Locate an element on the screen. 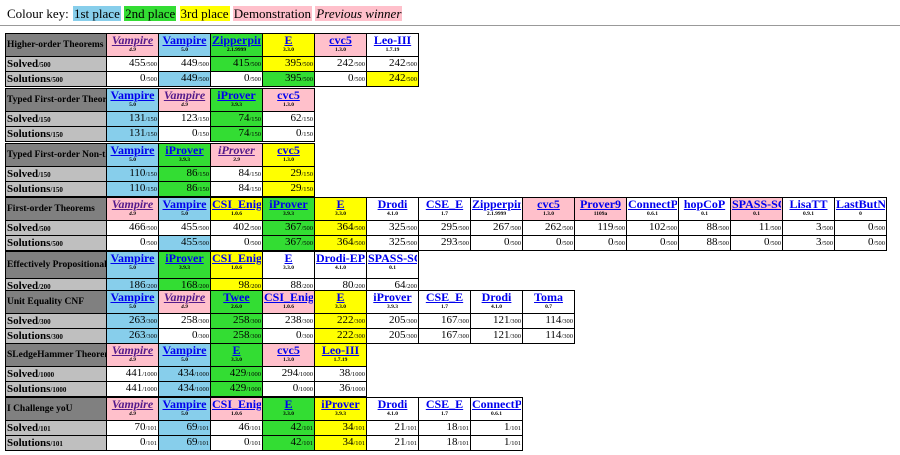  result-count: 263 is located at coordinates (137, 335).